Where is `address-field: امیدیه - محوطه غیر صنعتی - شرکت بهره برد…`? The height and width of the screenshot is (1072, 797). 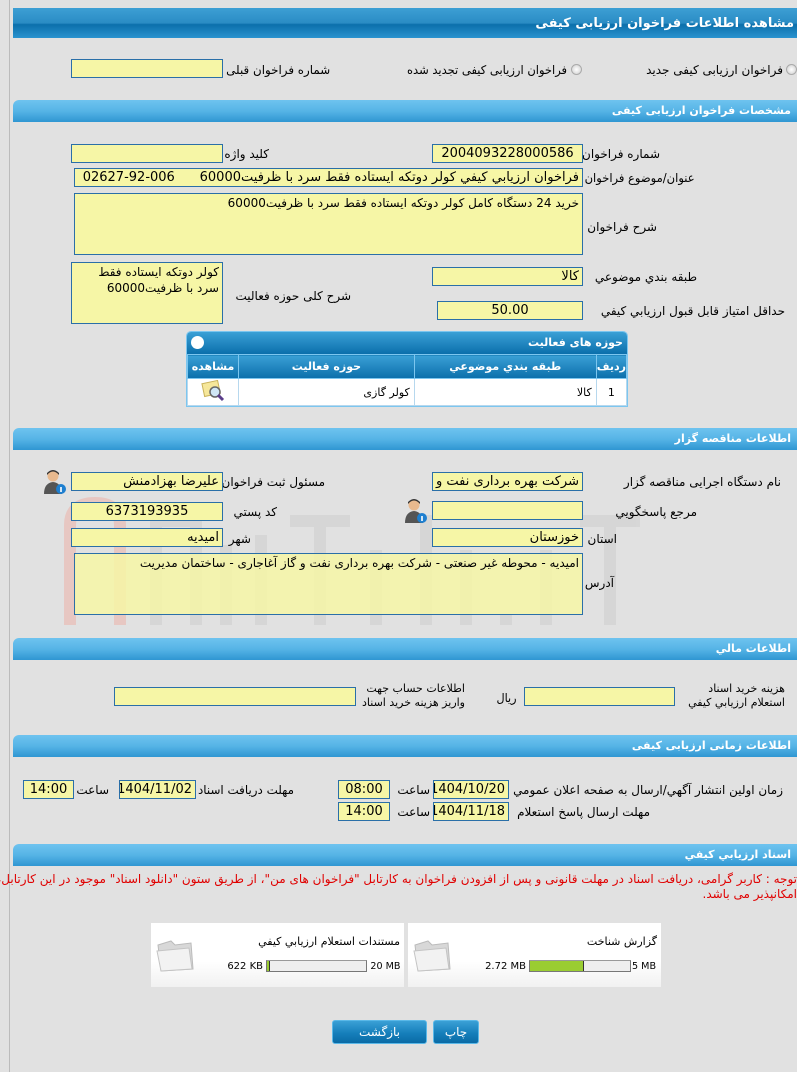 address-field: امیدیه - محوطه غیر صنعتی - شرکت بهره برد… is located at coordinates (328, 584).